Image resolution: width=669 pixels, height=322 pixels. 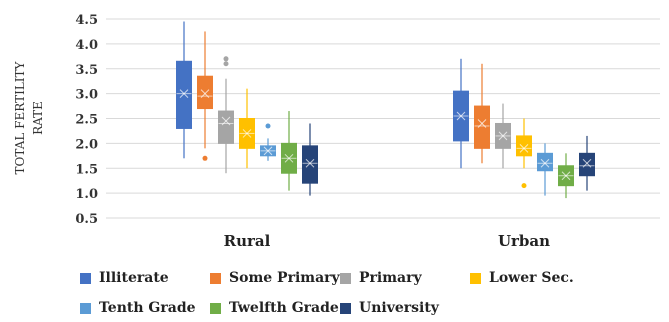 What do you see at coordinates (247, 241) in the screenshot?
I see `category-label: Rural` at bounding box center [247, 241].